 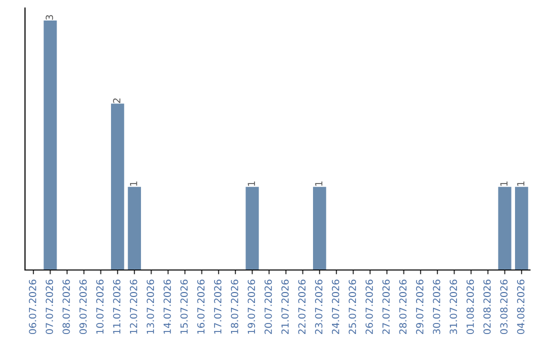 I want to click on x-tick-label: 17.07.2026, so click(x=218, y=307).